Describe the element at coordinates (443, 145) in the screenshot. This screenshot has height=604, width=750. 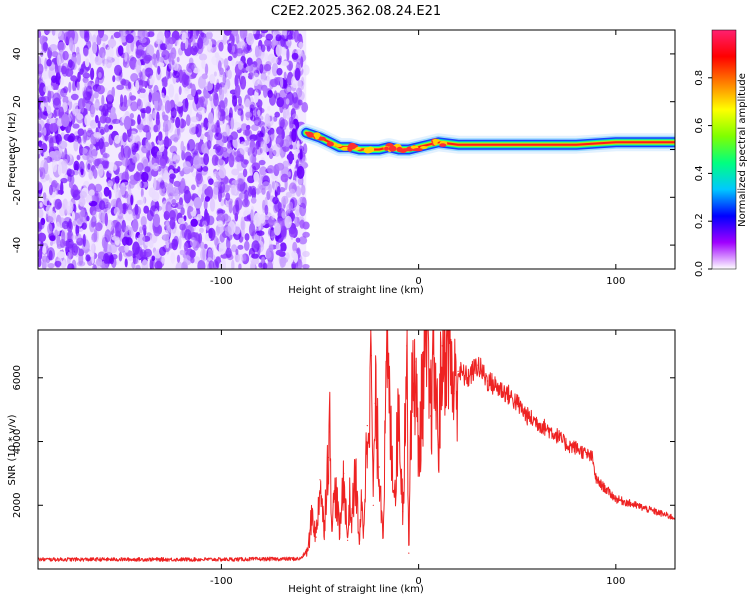
I see `track-blob` at that location.